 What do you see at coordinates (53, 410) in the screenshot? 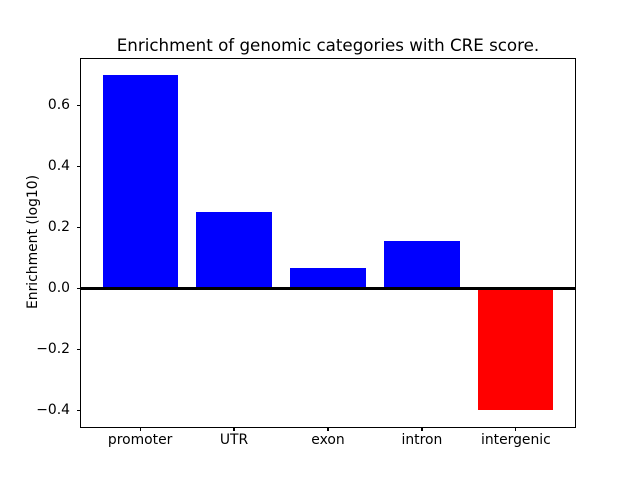
I see `y-tick-label: −0.4` at bounding box center [53, 410].